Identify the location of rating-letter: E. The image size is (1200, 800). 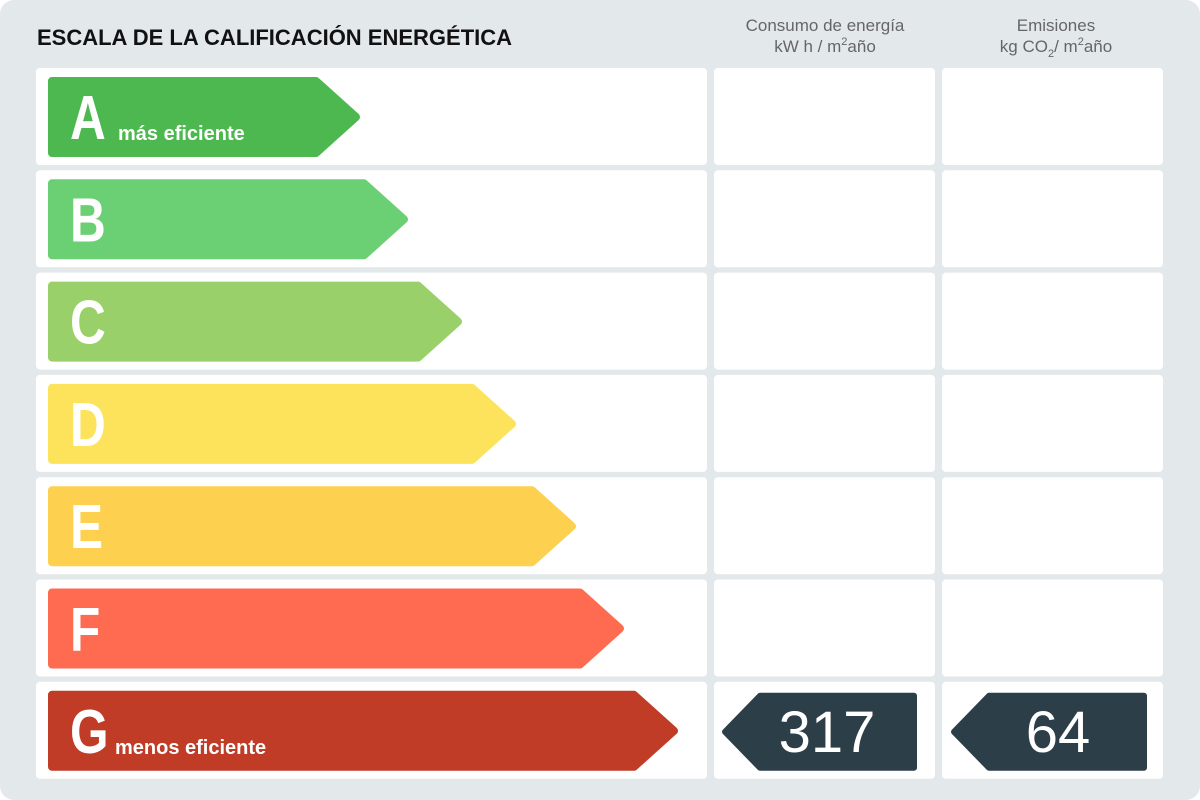
(86, 527).